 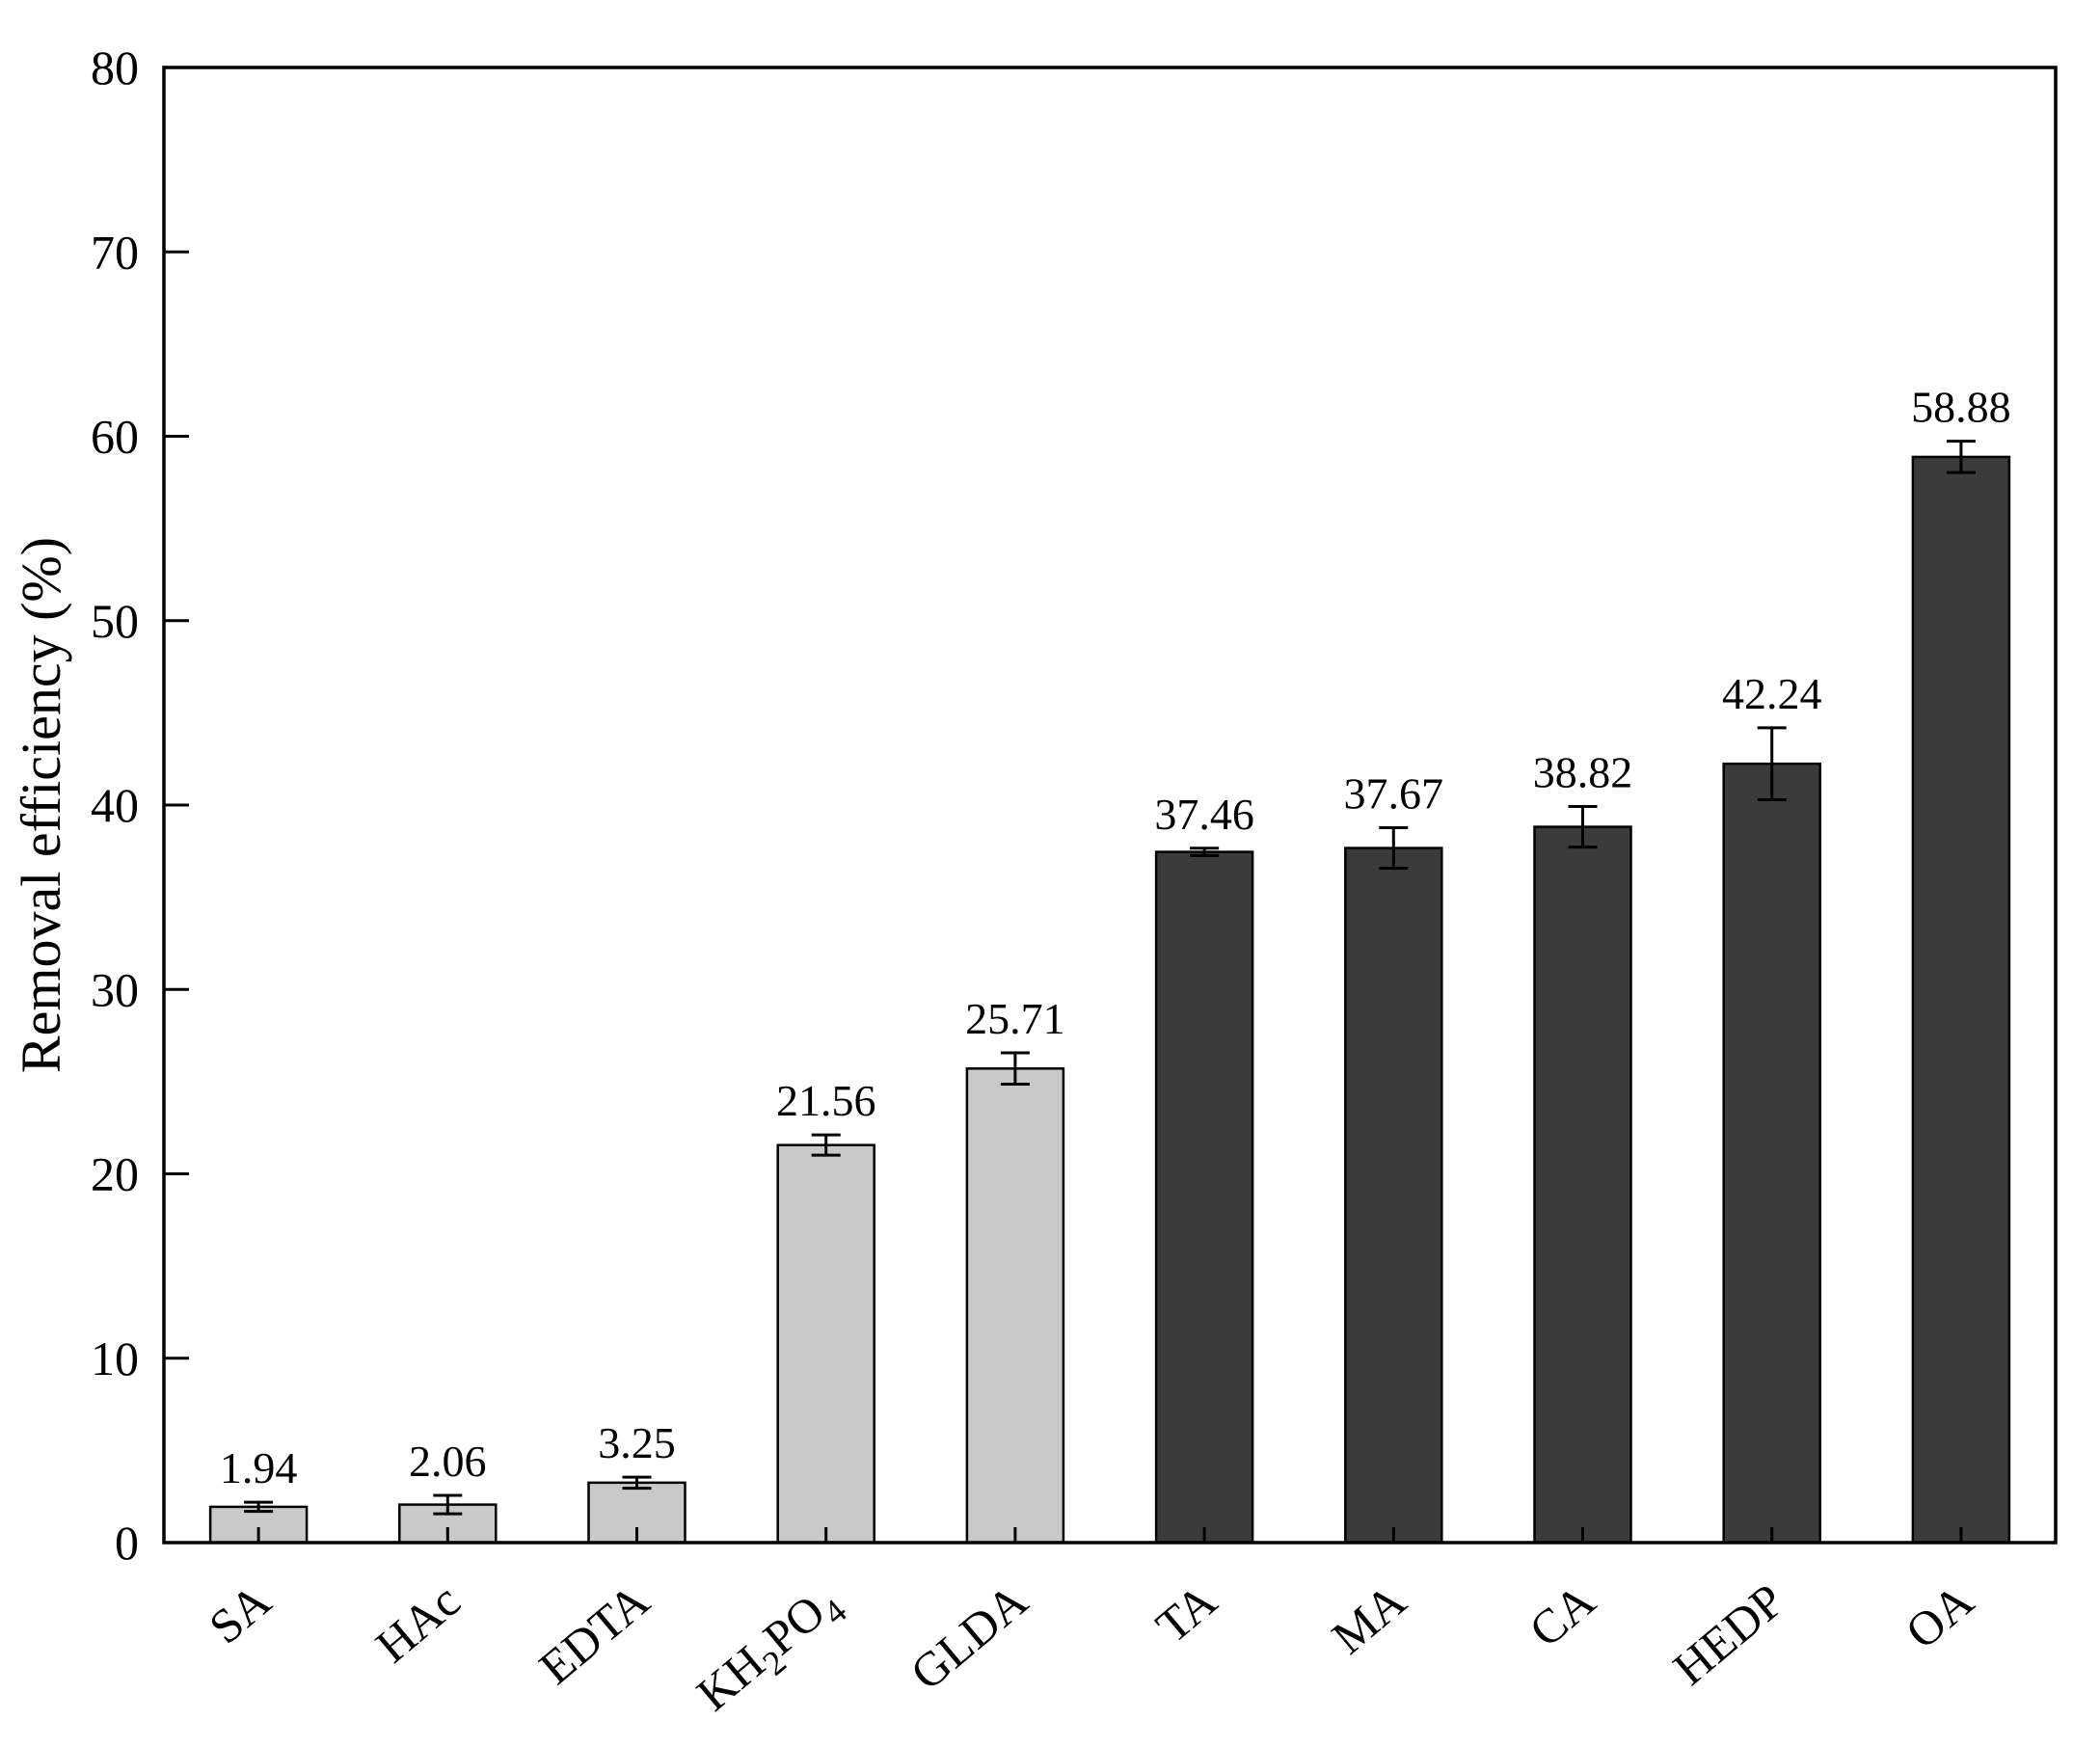 What do you see at coordinates (259, 1467) in the screenshot?
I see `value-label: 1.94` at bounding box center [259, 1467].